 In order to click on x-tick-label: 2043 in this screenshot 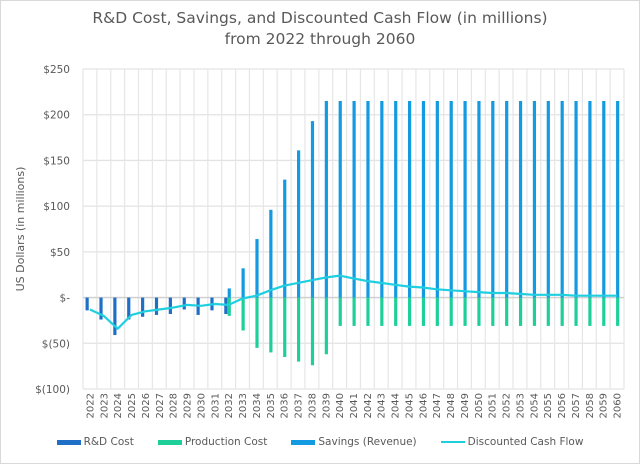, I will do `click(382, 405)`.